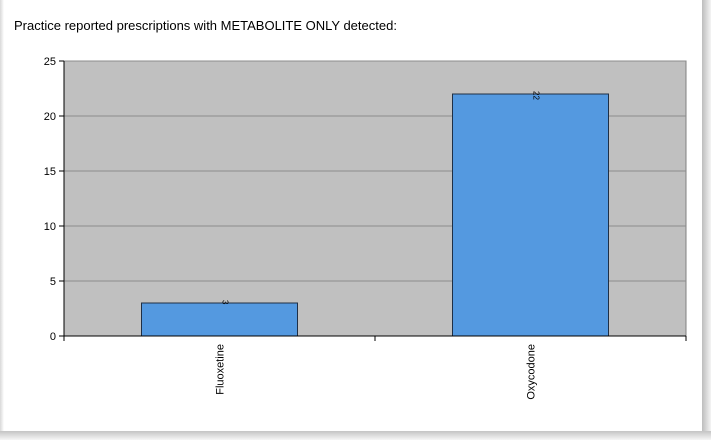  I want to click on x-category-label: Oxycodone, so click(532, 372).